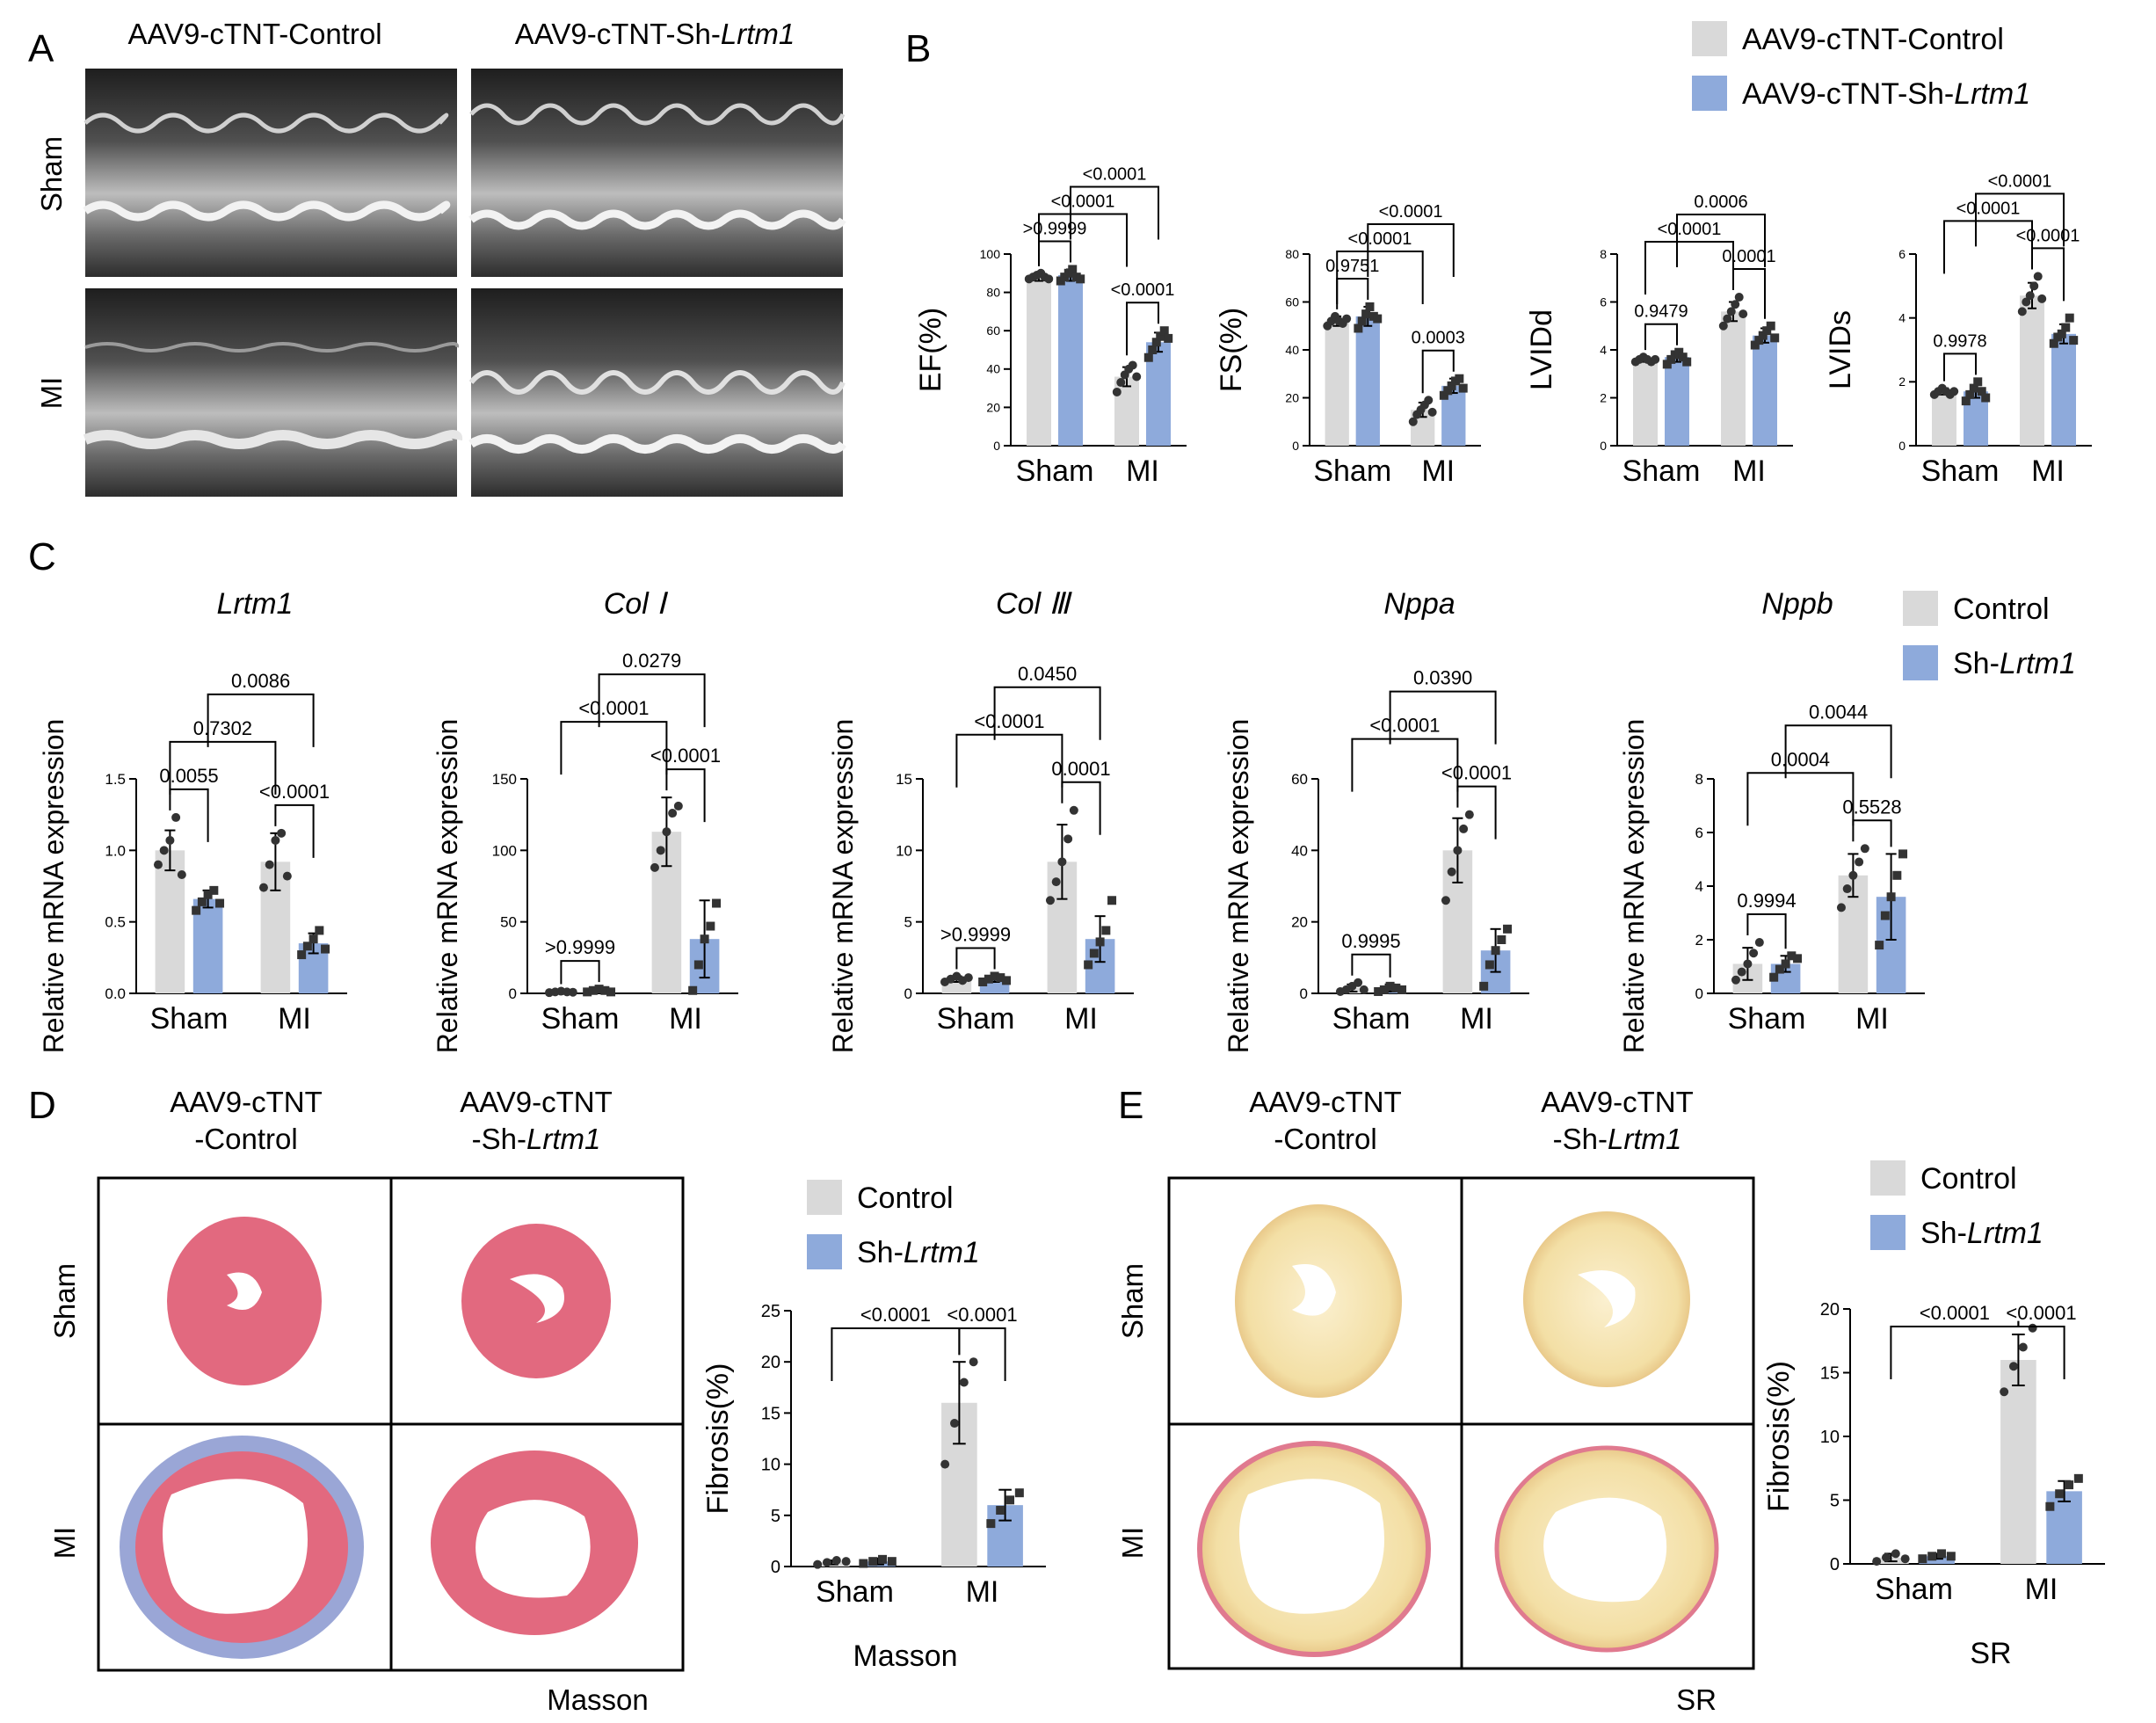 The image size is (2156, 1723). What do you see at coordinates (115, 923) in the screenshot?
I see `y-tick-label: 0.5` at bounding box center [115, 923].